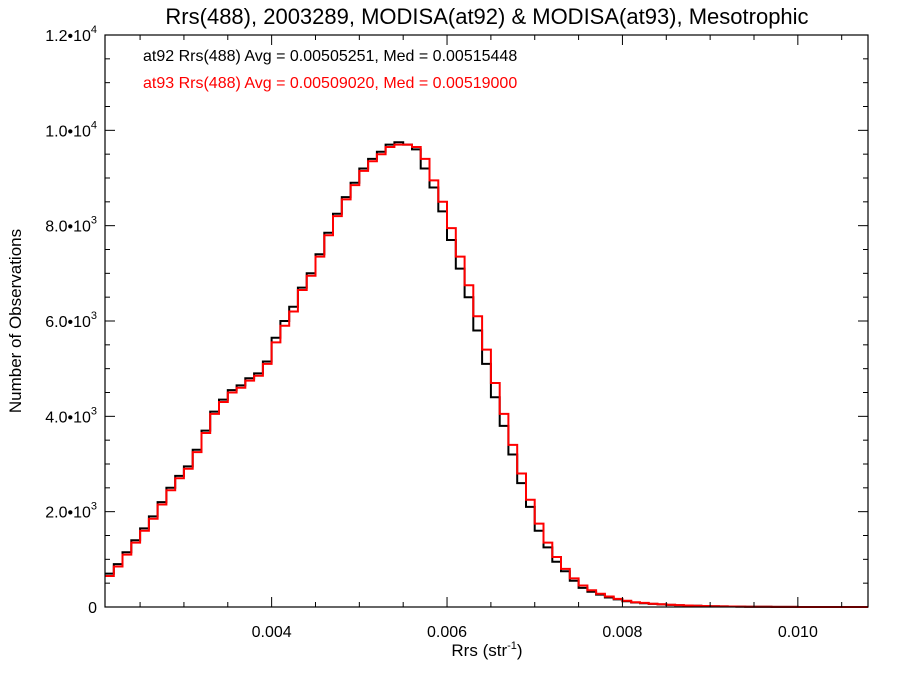 The width and height of the screenshot is (900, 675). What do you see at coordinates (479, 650) in the screenshot?
I see `x-axis-label-main: Rrs (str` at bounding box center [479, 650].